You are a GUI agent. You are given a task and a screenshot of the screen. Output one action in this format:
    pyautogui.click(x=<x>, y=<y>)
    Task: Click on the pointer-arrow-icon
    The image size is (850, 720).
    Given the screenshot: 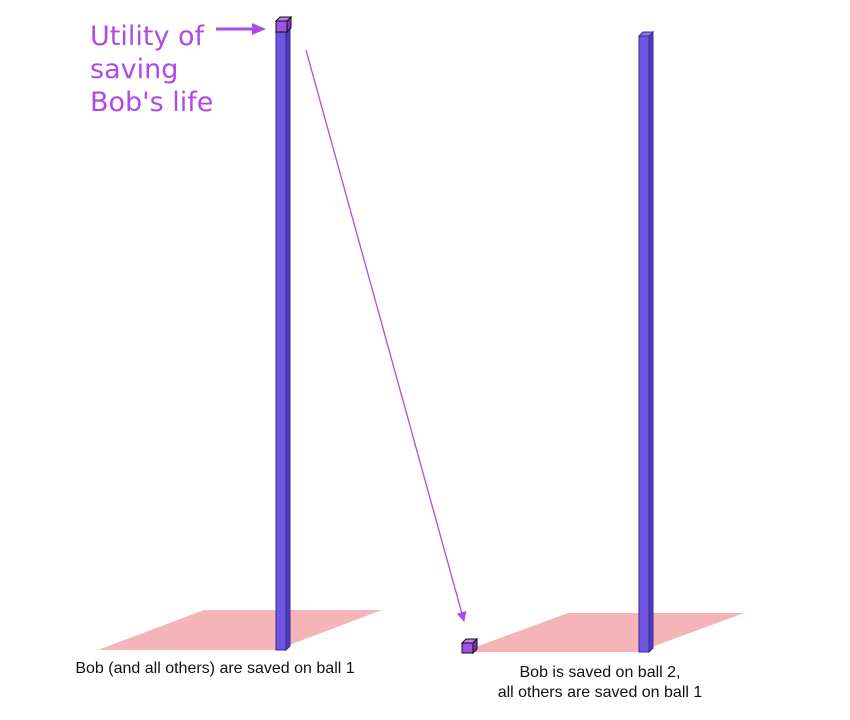 What is the action you would take?
    pyautogui.click(x=241, y=29)
    